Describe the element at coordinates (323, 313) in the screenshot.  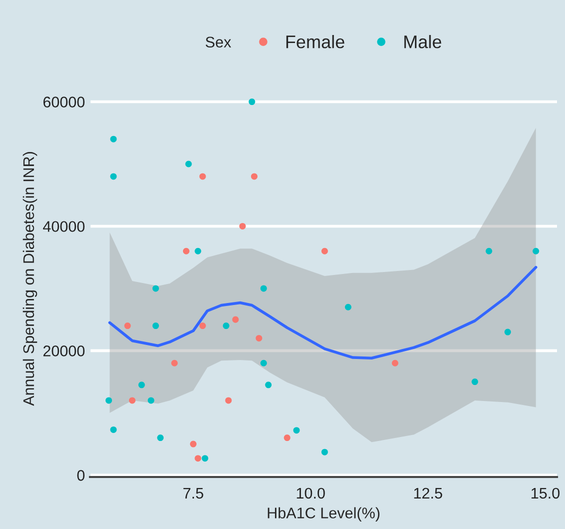
I see `line-series` at that location.